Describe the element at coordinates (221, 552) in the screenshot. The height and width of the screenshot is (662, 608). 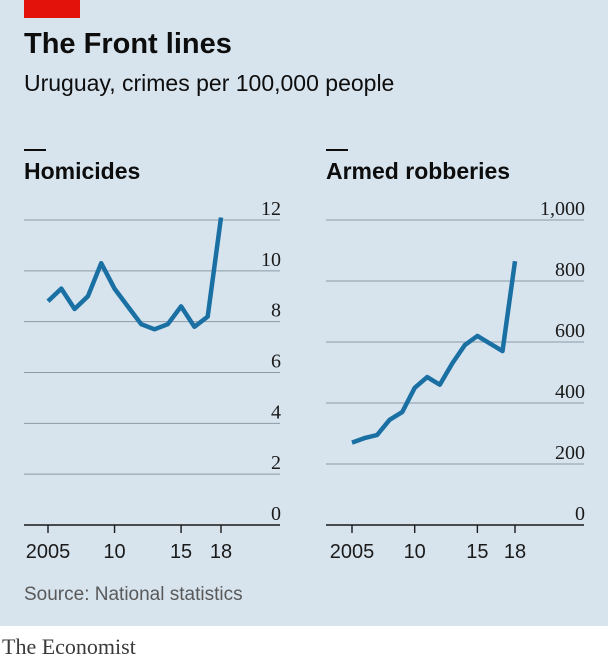
I see `homicides-xtick-label: 18` at that location.